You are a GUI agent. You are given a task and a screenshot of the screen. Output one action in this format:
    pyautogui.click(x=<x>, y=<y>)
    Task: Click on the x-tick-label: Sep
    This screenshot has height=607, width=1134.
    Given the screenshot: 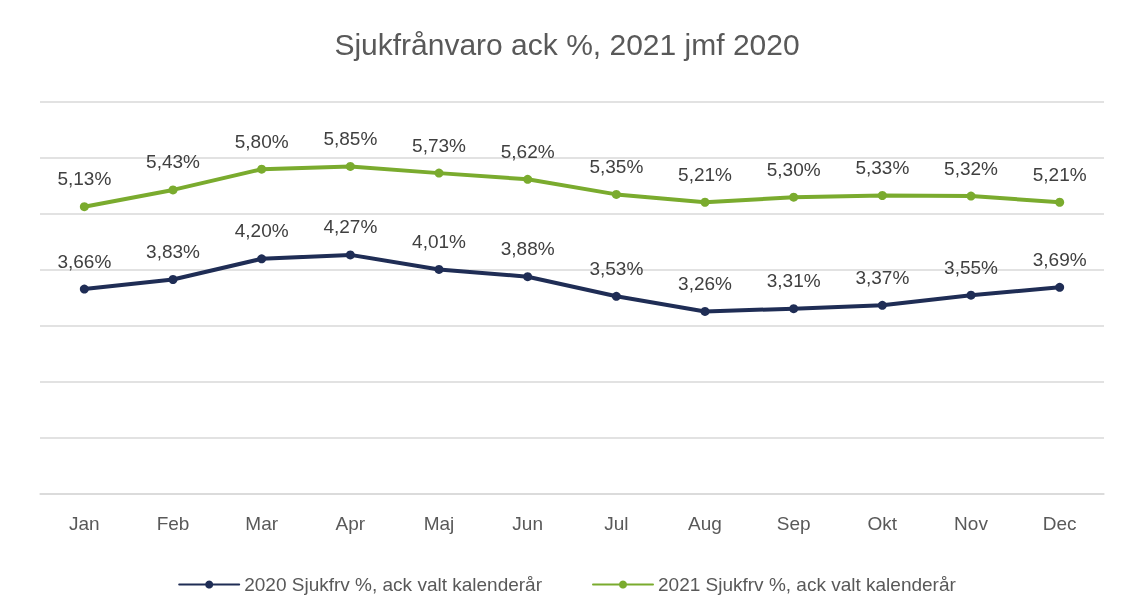 What is the action you would take?
    pyautogui.click(x=793, y=523)
    